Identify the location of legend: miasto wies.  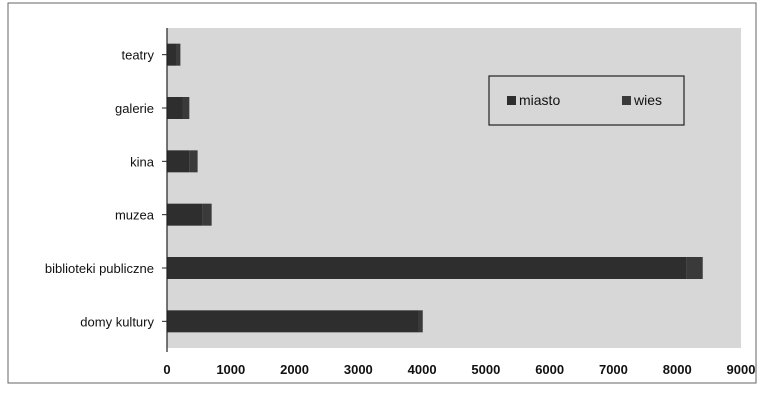
(586, 100).